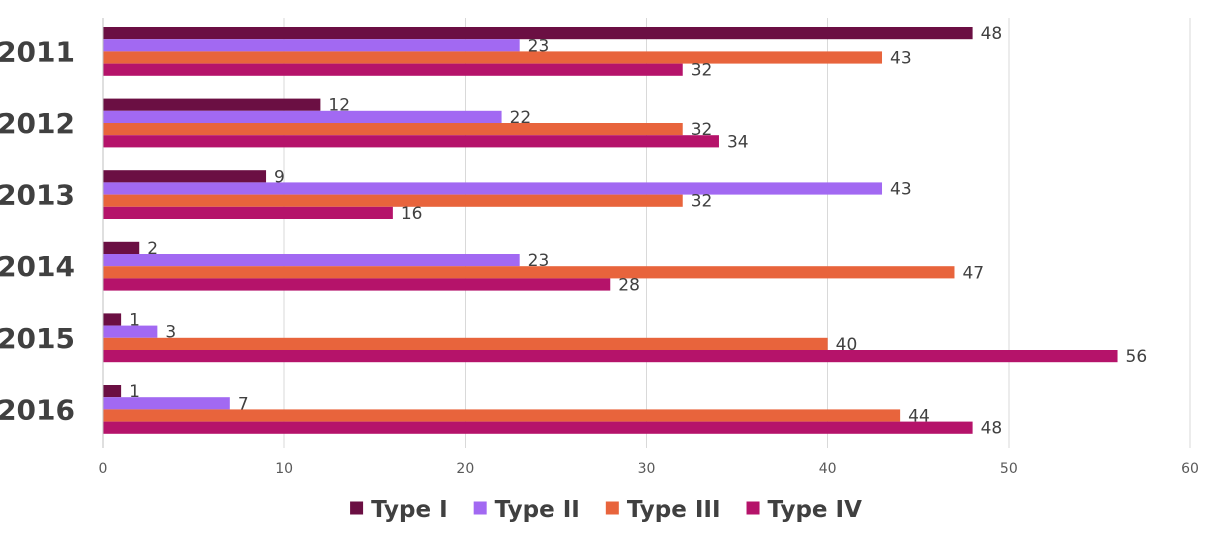 This screenshot has width=1212, height=538. What do you see at coordinates (1009, 469) in the screenshot?
I see `x-tick-label-50: 50` at bounding box center [1009, 469].